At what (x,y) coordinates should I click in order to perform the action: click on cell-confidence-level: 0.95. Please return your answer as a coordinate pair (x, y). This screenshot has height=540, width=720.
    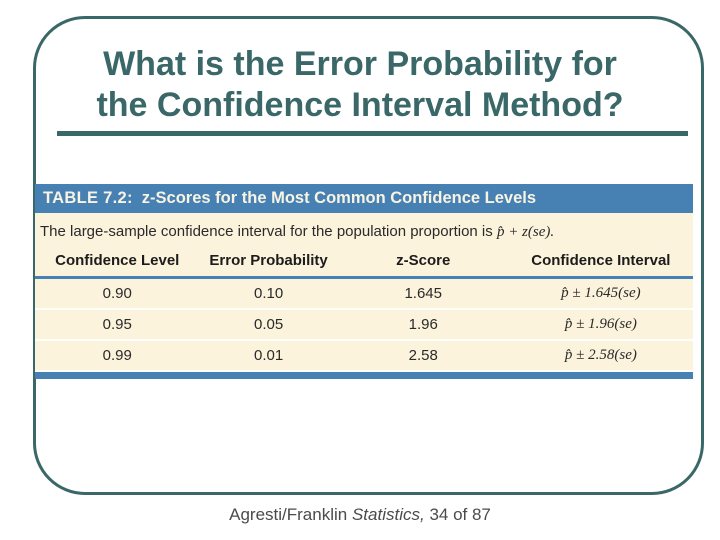
    Looking at the image, I should click on (117, 324).